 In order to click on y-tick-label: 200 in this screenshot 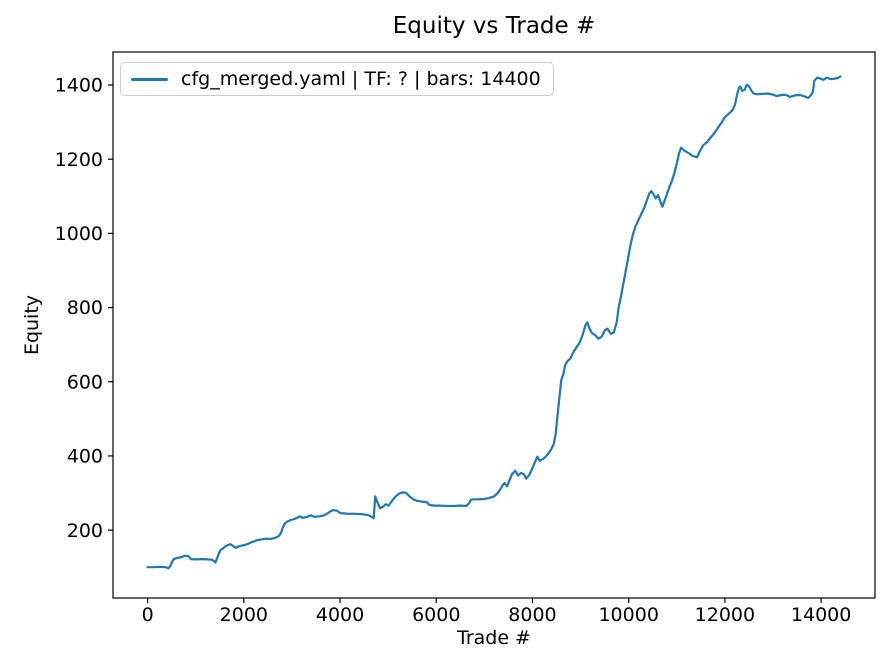, I will do `click(85, 531)`.